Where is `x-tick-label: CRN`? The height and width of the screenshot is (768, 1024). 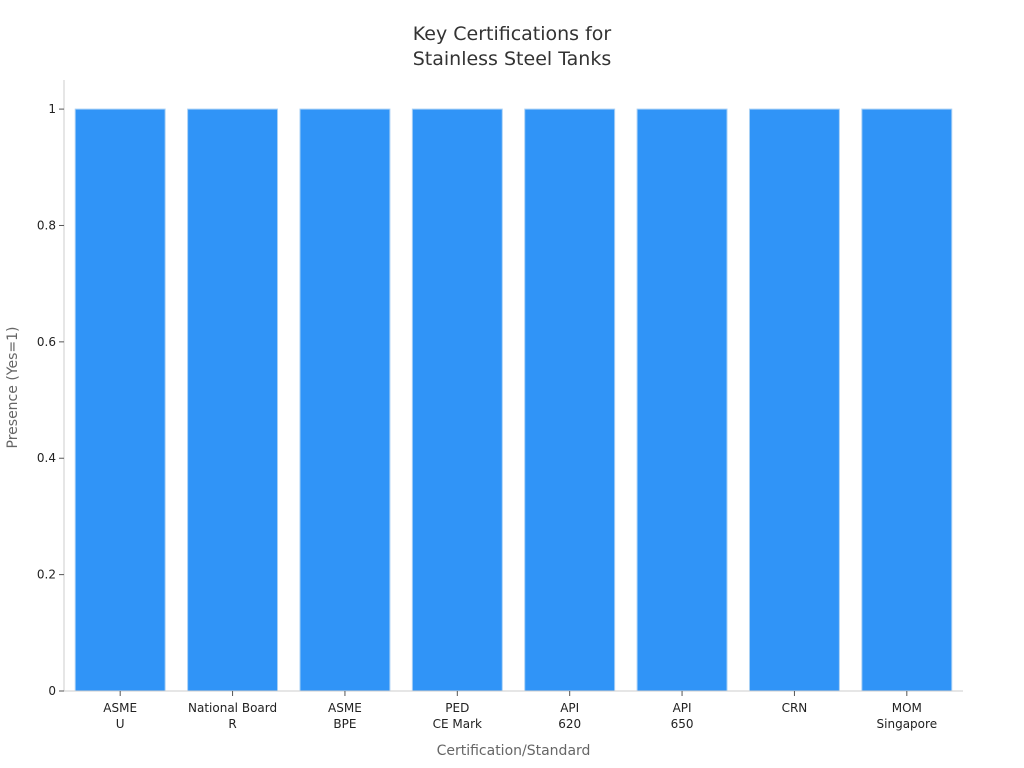 x-tick-label: CRN is located at coordinates (795, 708).